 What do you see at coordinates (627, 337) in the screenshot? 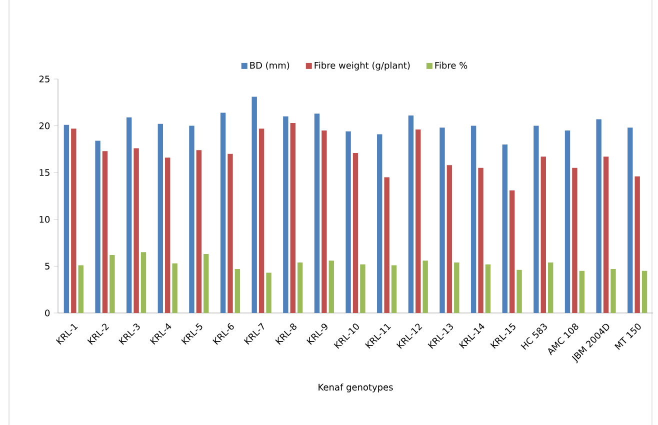
I see `x-tick-label: MT 150` at bounding box center [627, 337].